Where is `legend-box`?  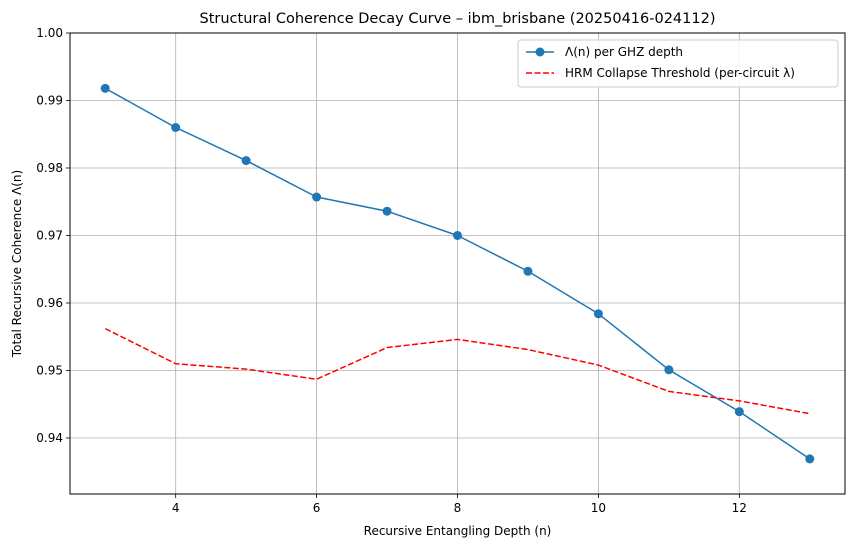 legend-box is located at coordinates (678, 63).